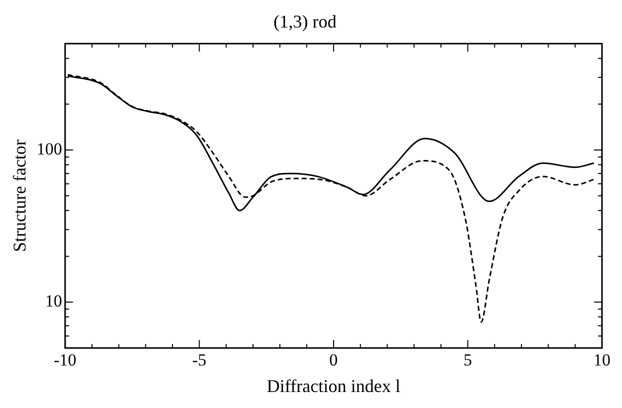 The image size is (622, 408). I want to click on x-tick-label: 0, so click(333, 360).